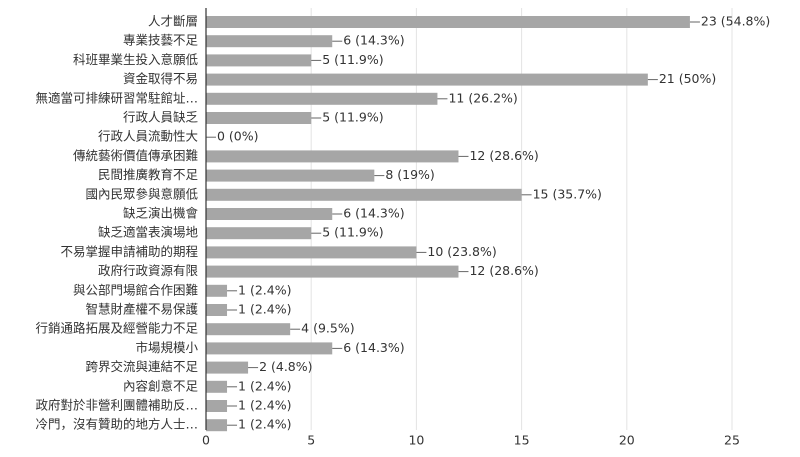 Image resolution: width=800 pixels, height=457 pixels. Describe the element at coordinates (461, 251) in the screenshot. I see `value-label: 10 (23.8%)` at that location.